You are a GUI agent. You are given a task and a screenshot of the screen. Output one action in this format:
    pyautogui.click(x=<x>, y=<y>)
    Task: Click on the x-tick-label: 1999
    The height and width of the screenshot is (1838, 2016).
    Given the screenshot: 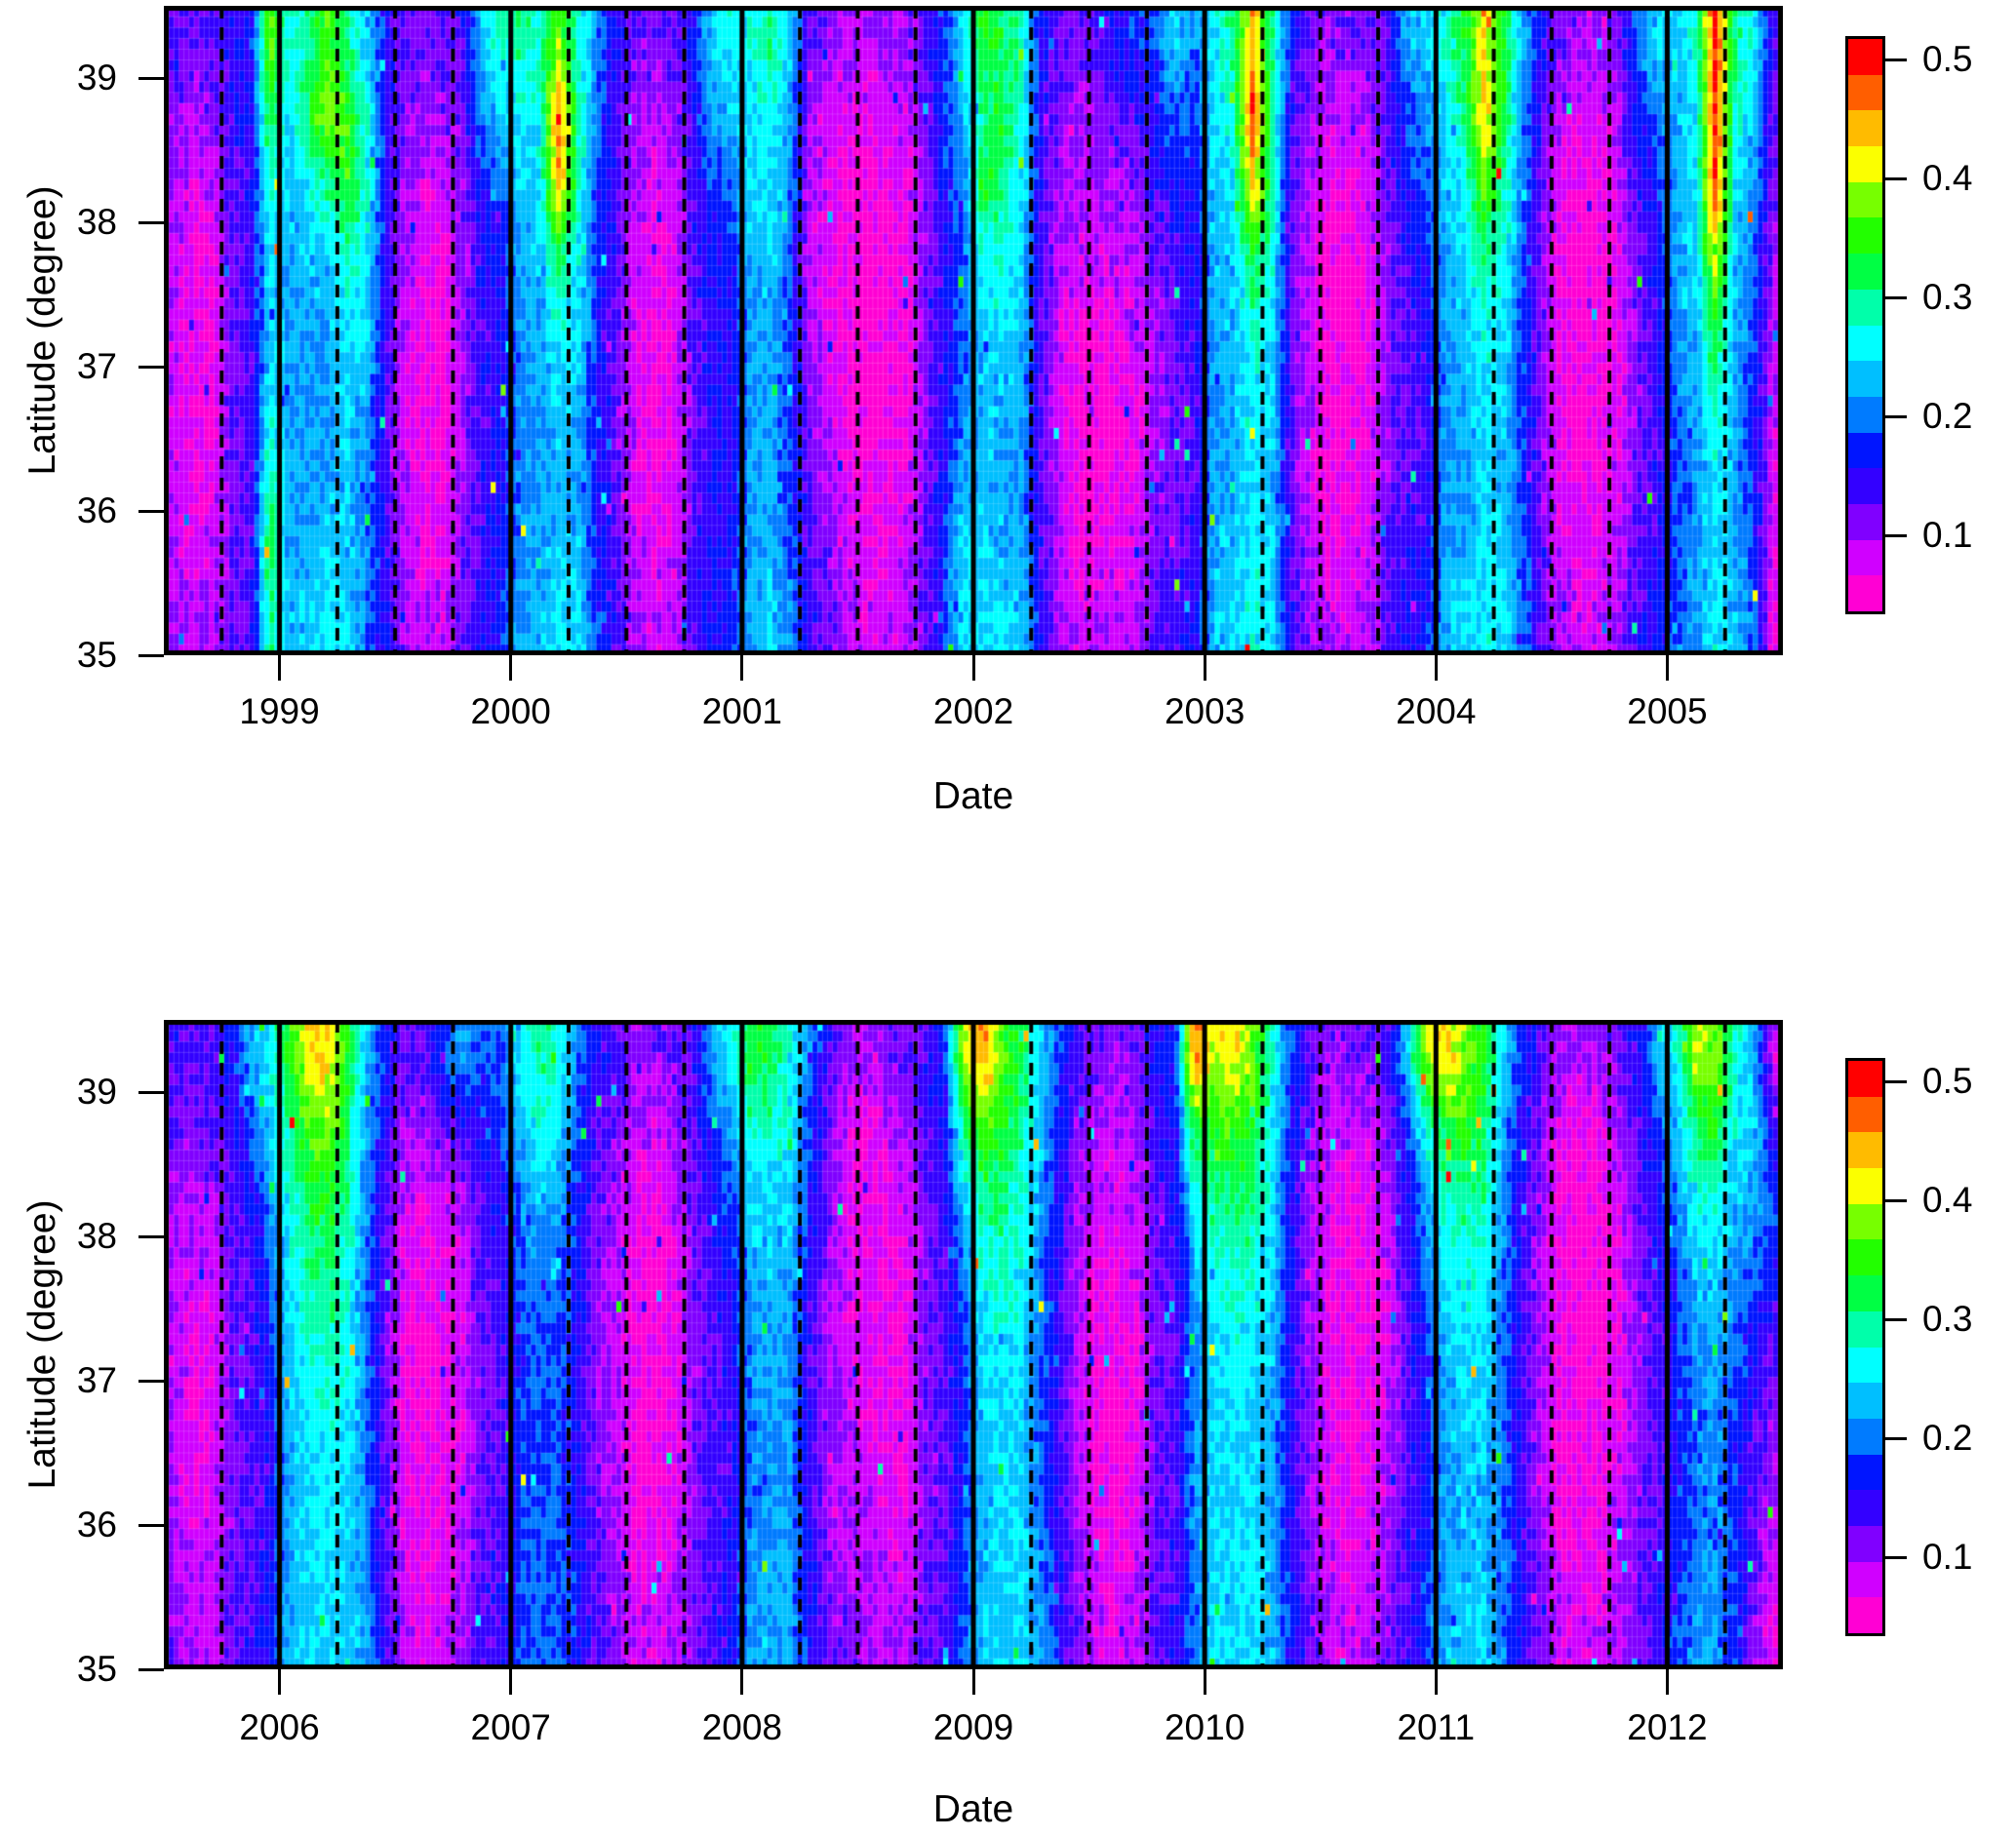 What is the action you would take?
    pyautogui.click(x=279, y=711)
    